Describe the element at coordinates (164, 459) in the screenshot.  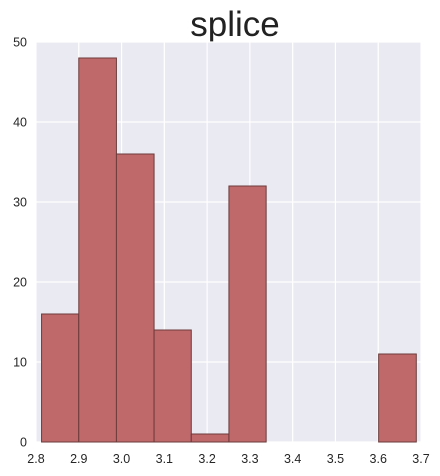
I see `x-tick-label: 3.1` at that location.